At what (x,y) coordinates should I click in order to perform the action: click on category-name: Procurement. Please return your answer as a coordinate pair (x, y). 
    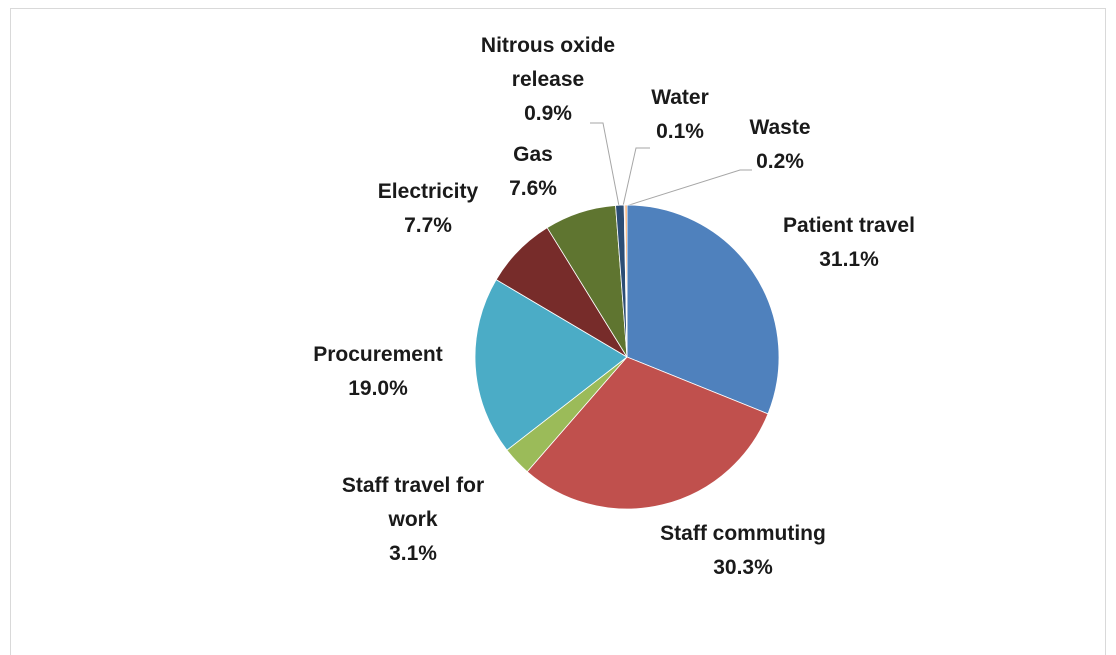
    Looking at the image, I should click on (378, 354).